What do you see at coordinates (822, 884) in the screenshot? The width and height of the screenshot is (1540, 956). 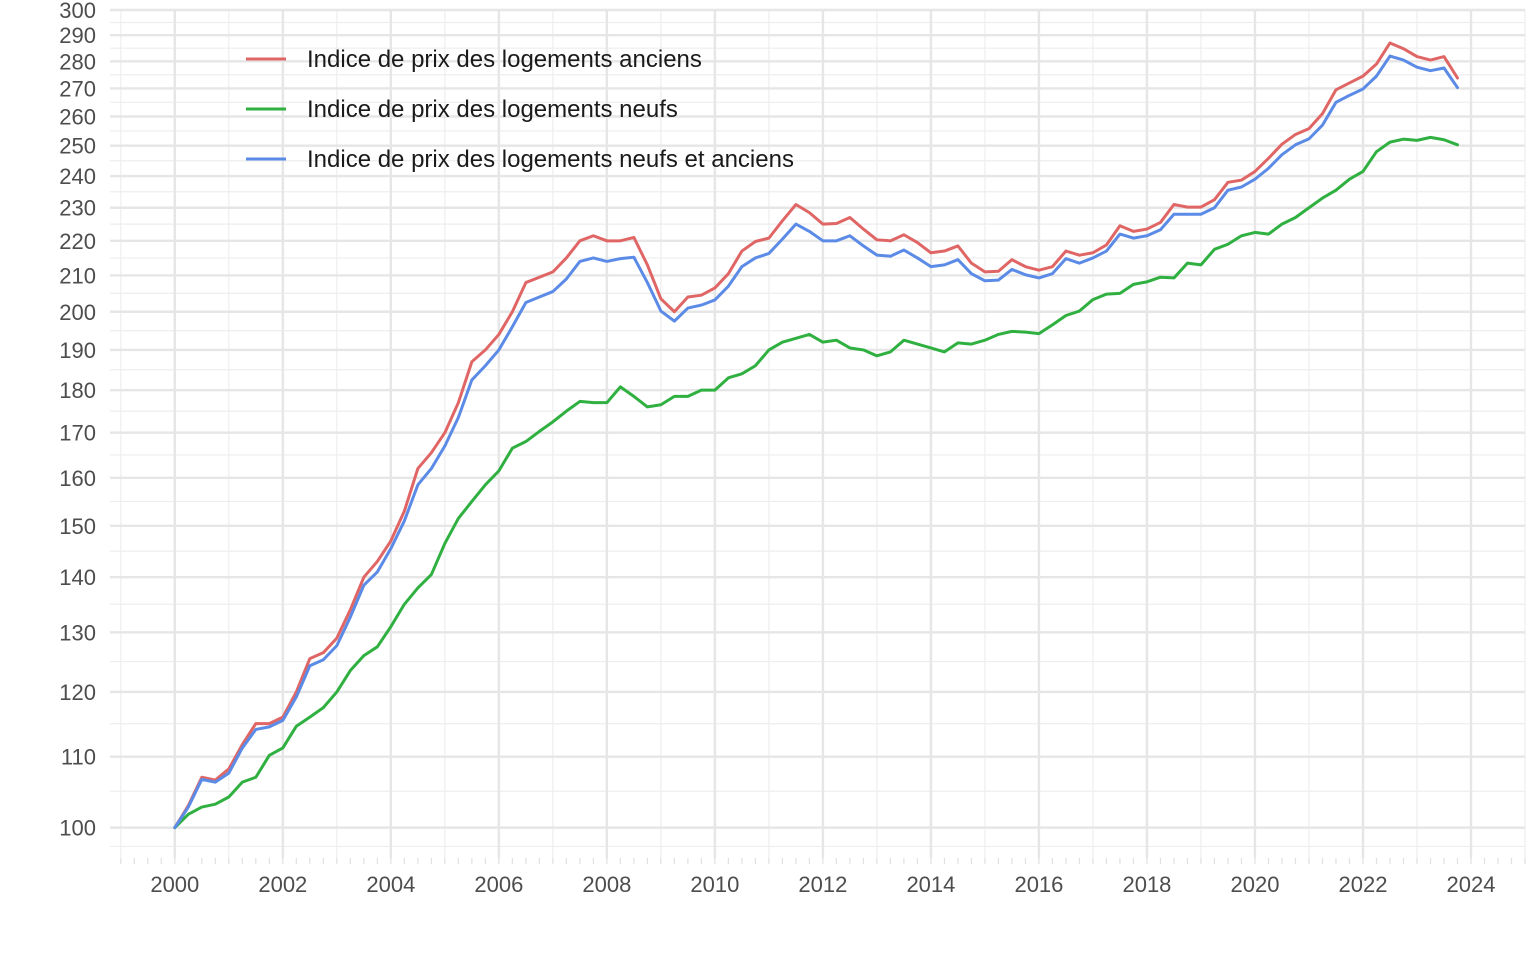 I see `x-tick-label: 2012` at bounding box center [822, 884].